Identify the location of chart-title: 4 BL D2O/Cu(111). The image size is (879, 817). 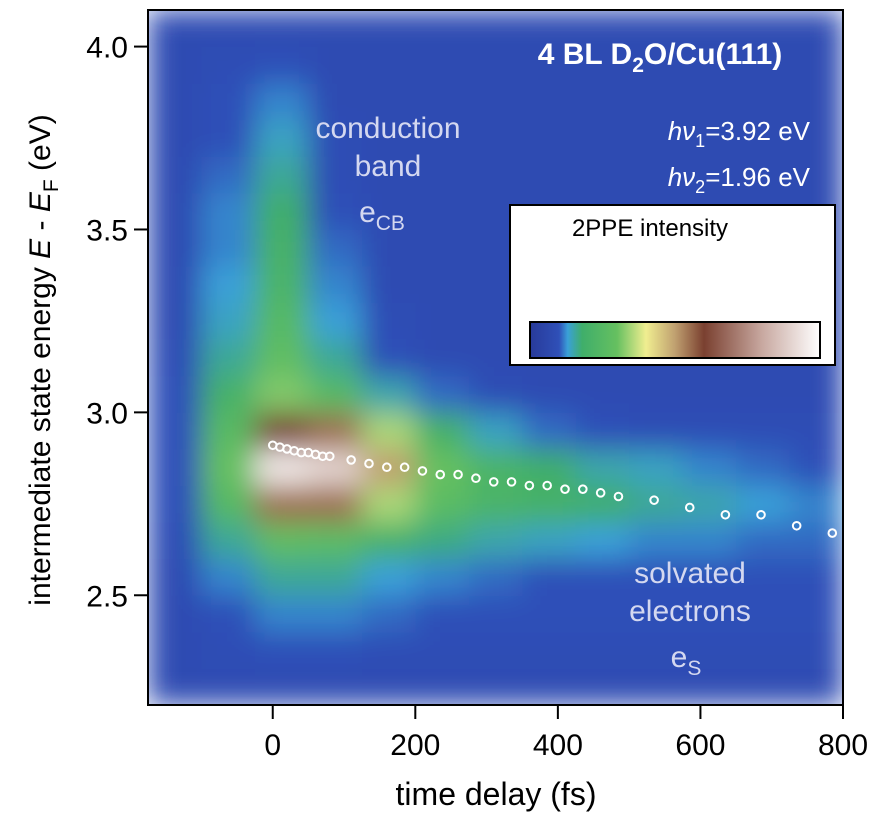
(660, 57).